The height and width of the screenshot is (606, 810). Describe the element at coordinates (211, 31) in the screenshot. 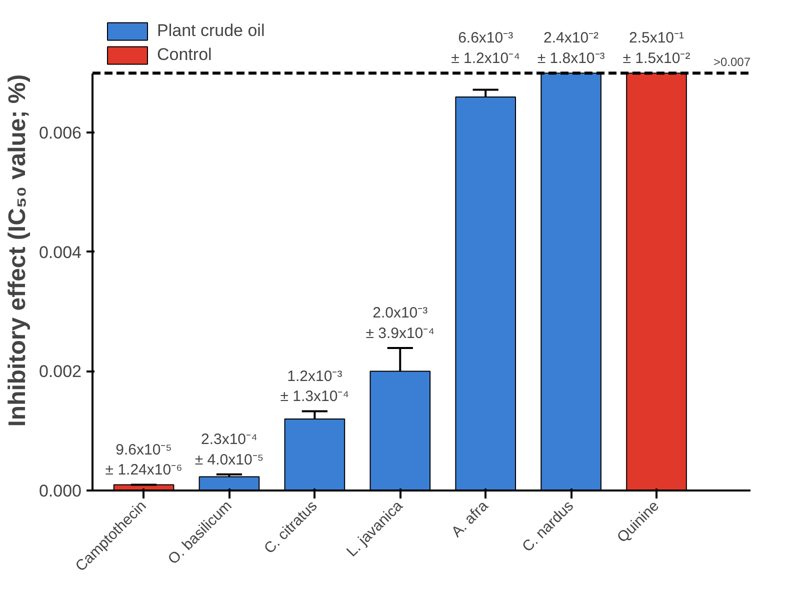

I see `legend-label: Plant crude oil` at that location.